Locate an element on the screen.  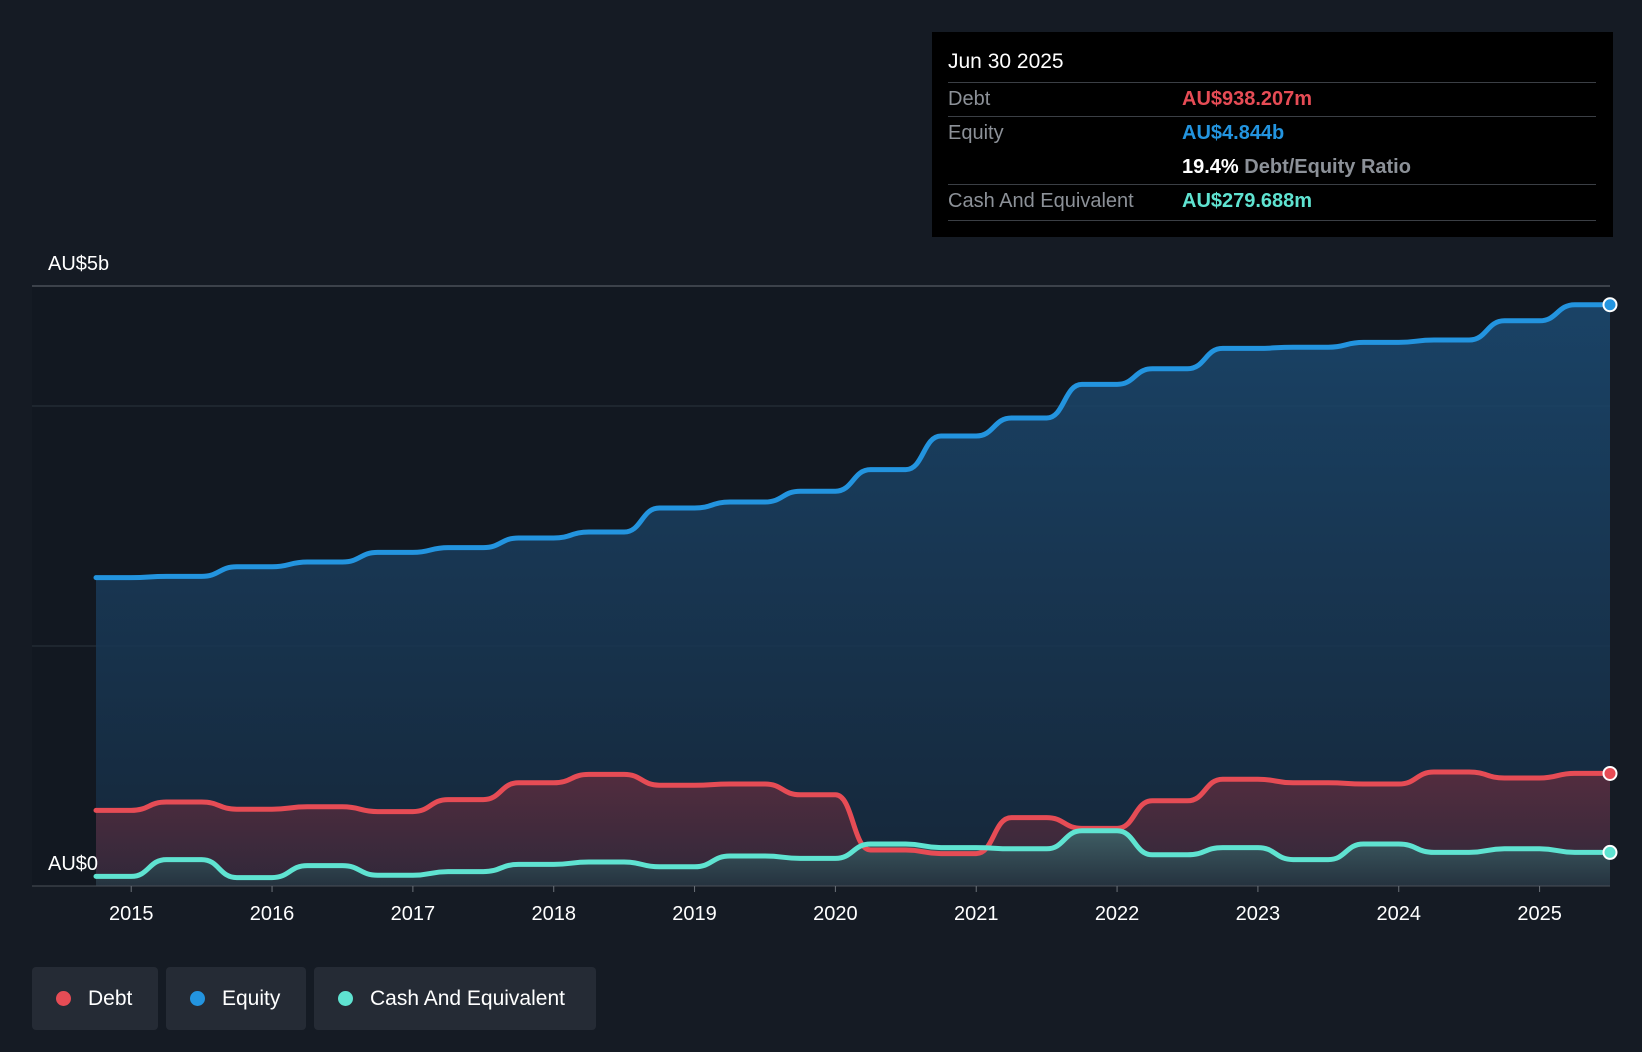
legend-item-debt: Debt is located at coordinates (95, 998).